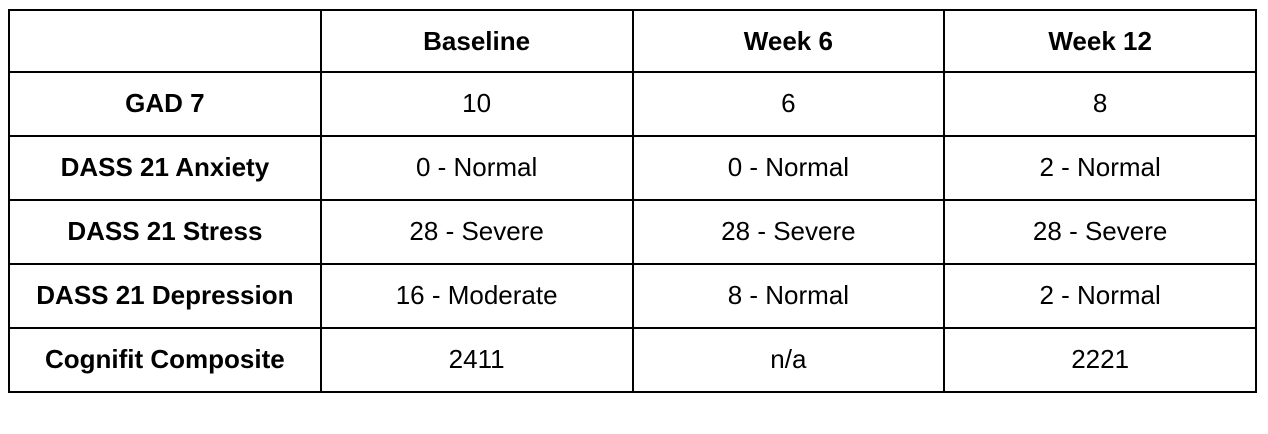 Image resolution: width=1268 pixels, height=434 pixels. I want to click on row-label-cell: DASS 21 Depression, so click(165, 296).